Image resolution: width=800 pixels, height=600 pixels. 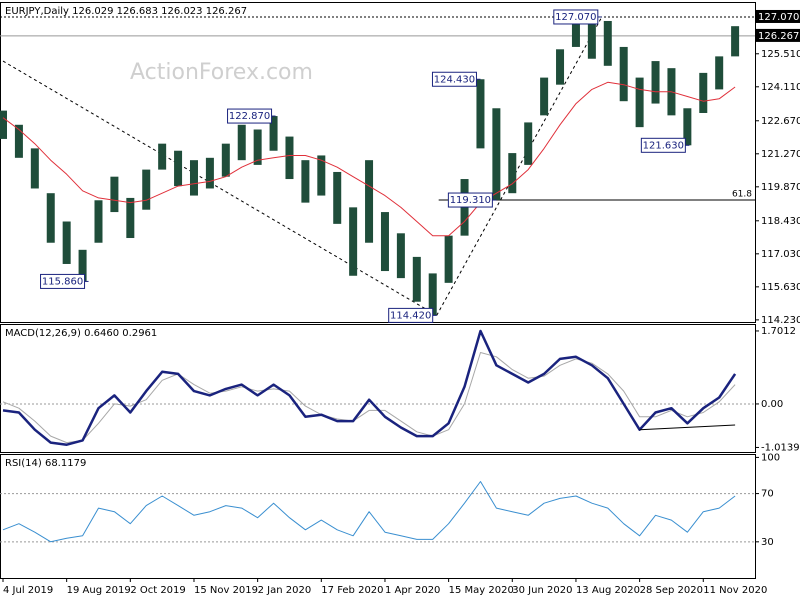 What do you see at coordinates (780, 187) in the screenshot?
I see `y-tick-label: 119.870` at bounding box center [780, 187].